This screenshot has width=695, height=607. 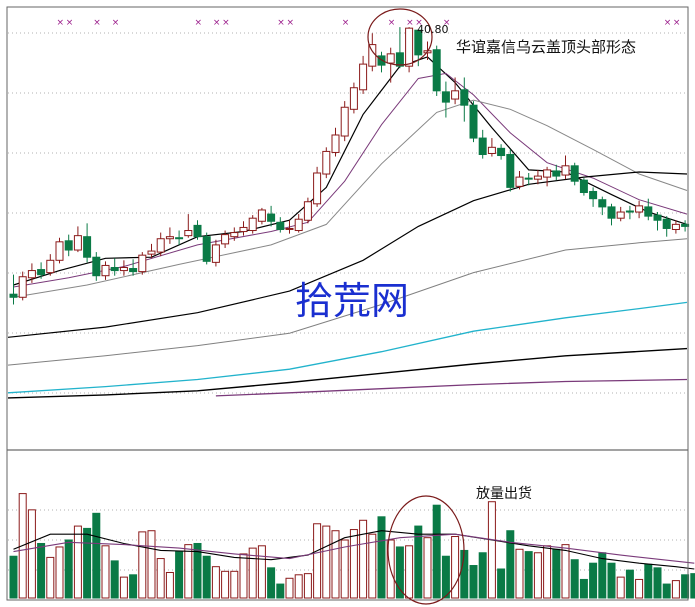 I want to click on pattern-title: 华谊嘉信乌云盖顶头部形态, so click(x=546, y=47).